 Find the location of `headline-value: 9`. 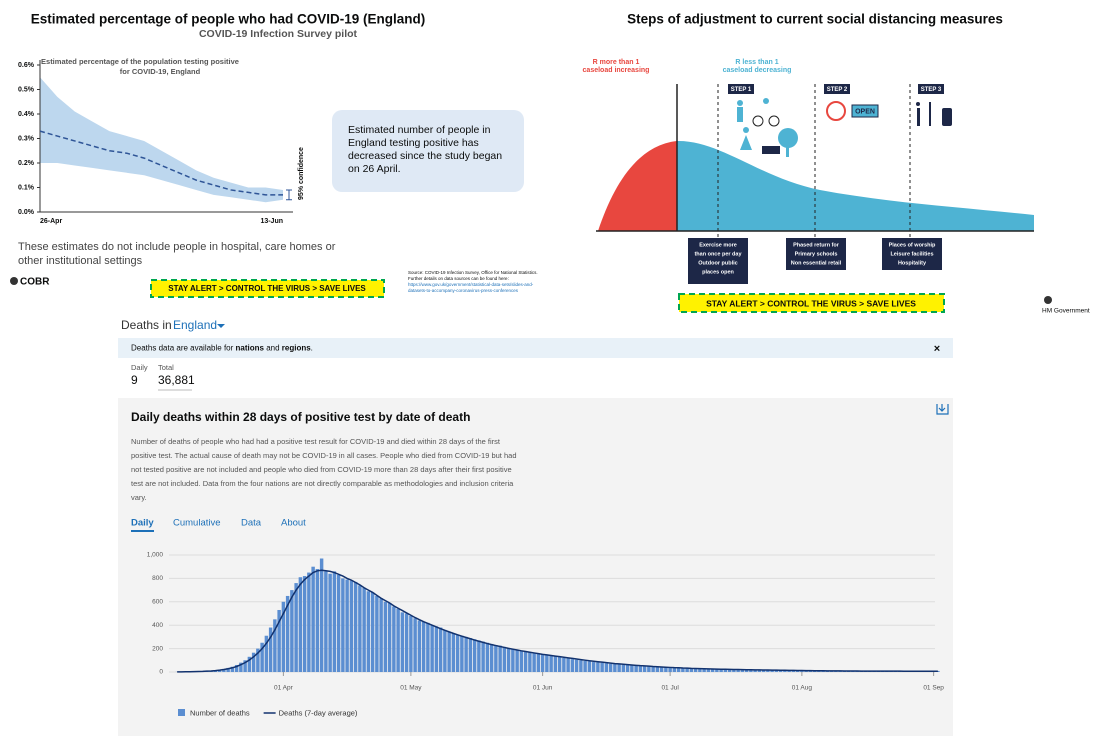

headline-value: 9 is located at coordinates (134, 380).